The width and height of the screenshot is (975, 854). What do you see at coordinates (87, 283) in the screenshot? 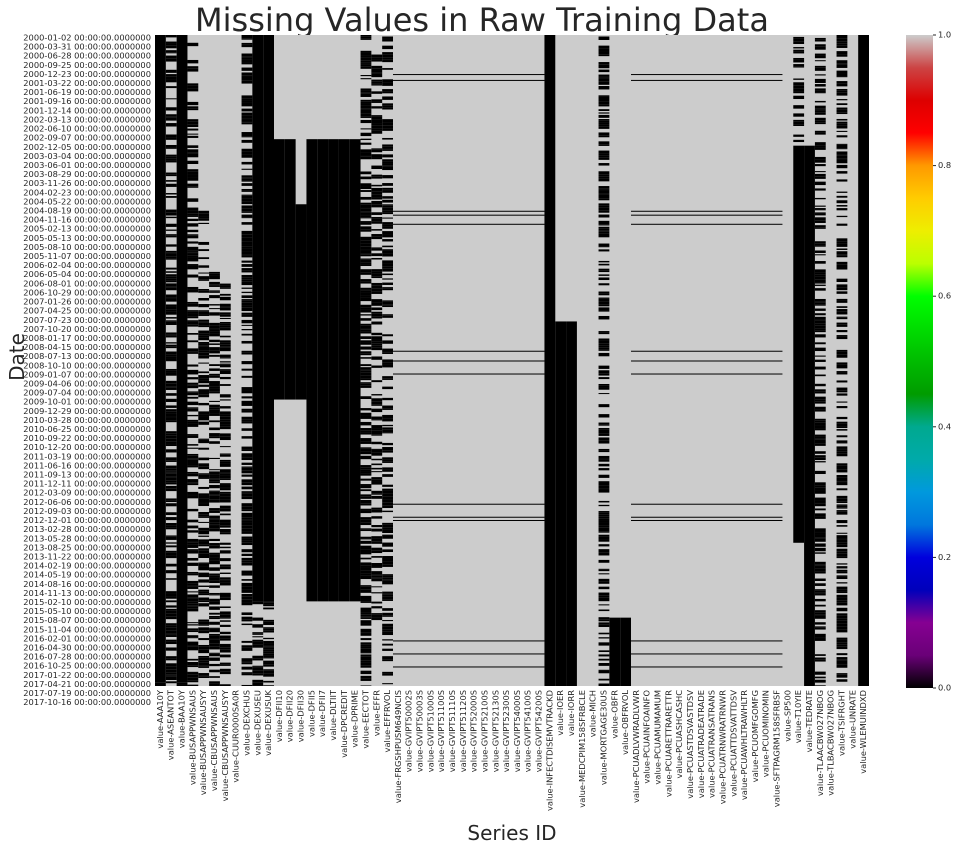
I see `y-tick-label: 2006-08-01 00:00:00.0000000` at bounding box center [87, 283].